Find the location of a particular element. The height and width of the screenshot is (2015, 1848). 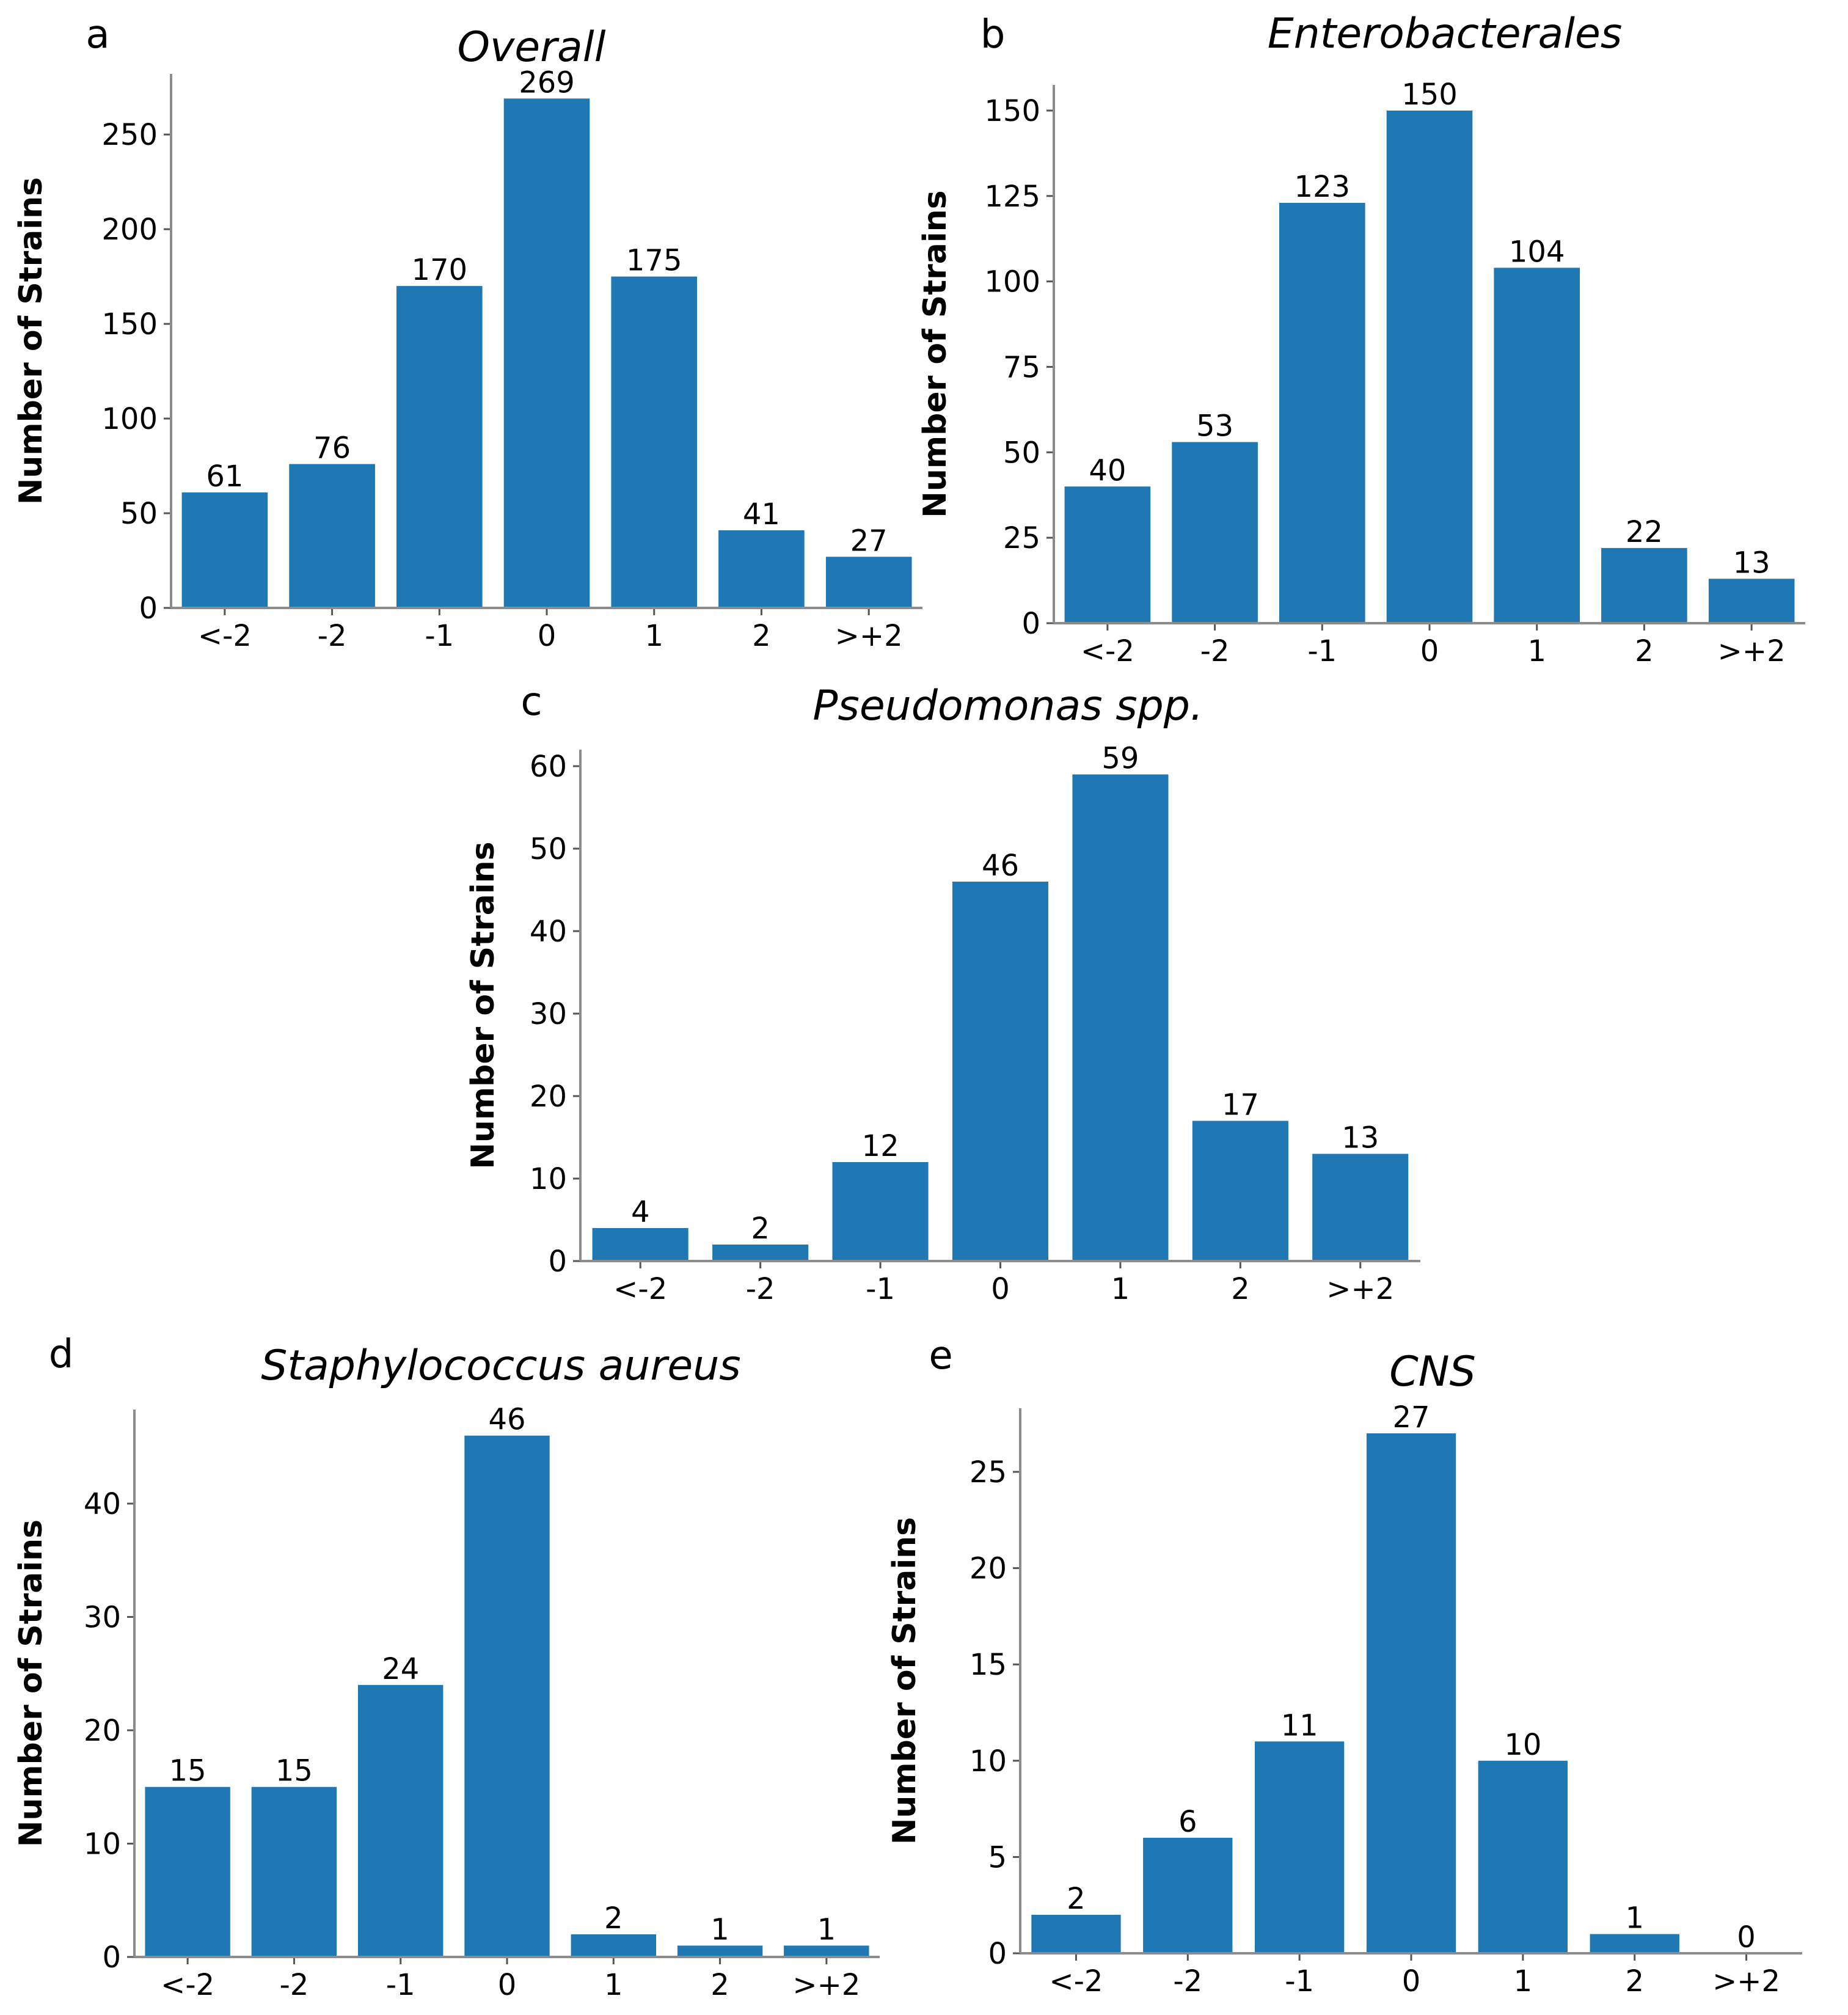

data-label: 40 is located at coordinates (1107, 471).